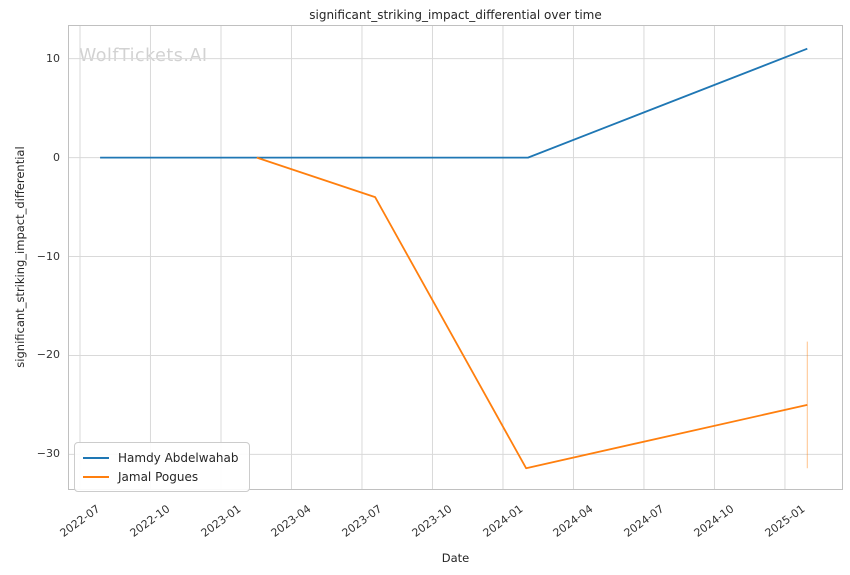  I want to click on legend-label: Hamdy Abdelwahab, so click(178, 457).